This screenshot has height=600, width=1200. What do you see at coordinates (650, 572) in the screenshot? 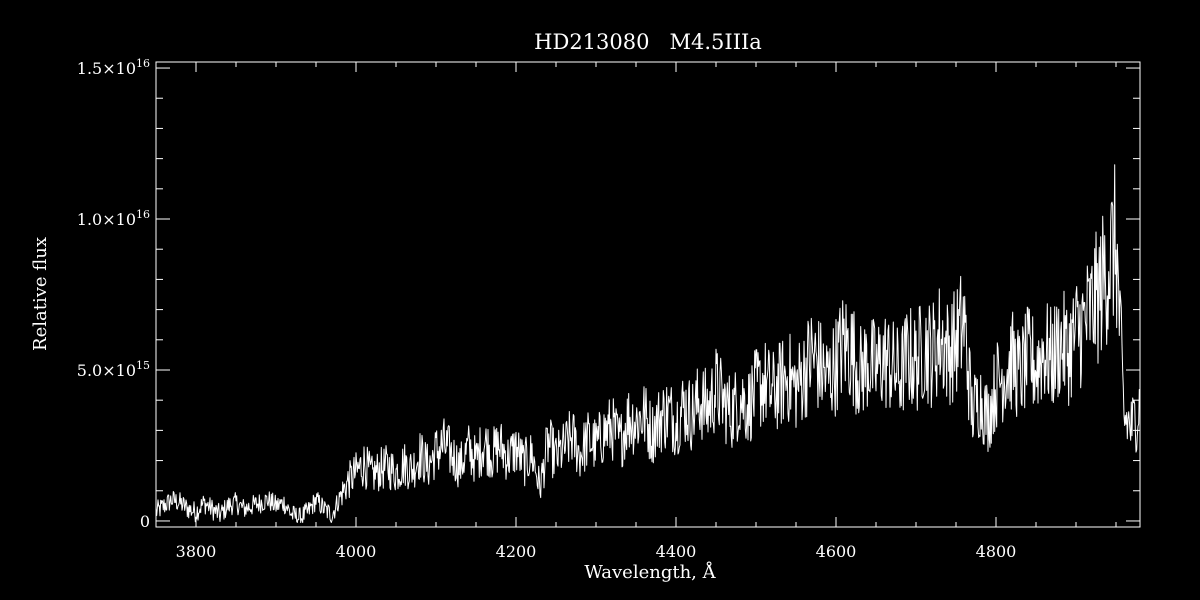
I see `x-axis-title: Wavelength, Å` at bounding box center [650, 572].